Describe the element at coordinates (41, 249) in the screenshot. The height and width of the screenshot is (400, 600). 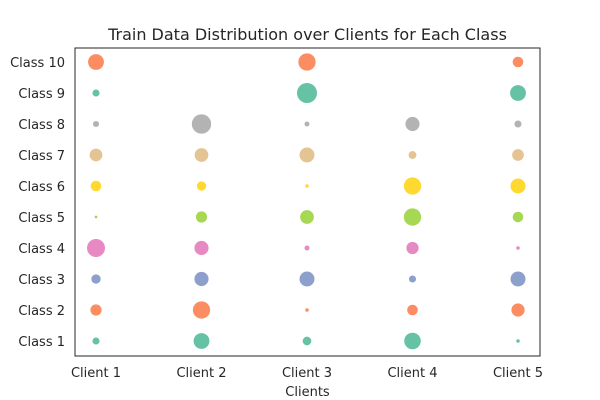
I see `y-tick-label: Class 4` at that location.